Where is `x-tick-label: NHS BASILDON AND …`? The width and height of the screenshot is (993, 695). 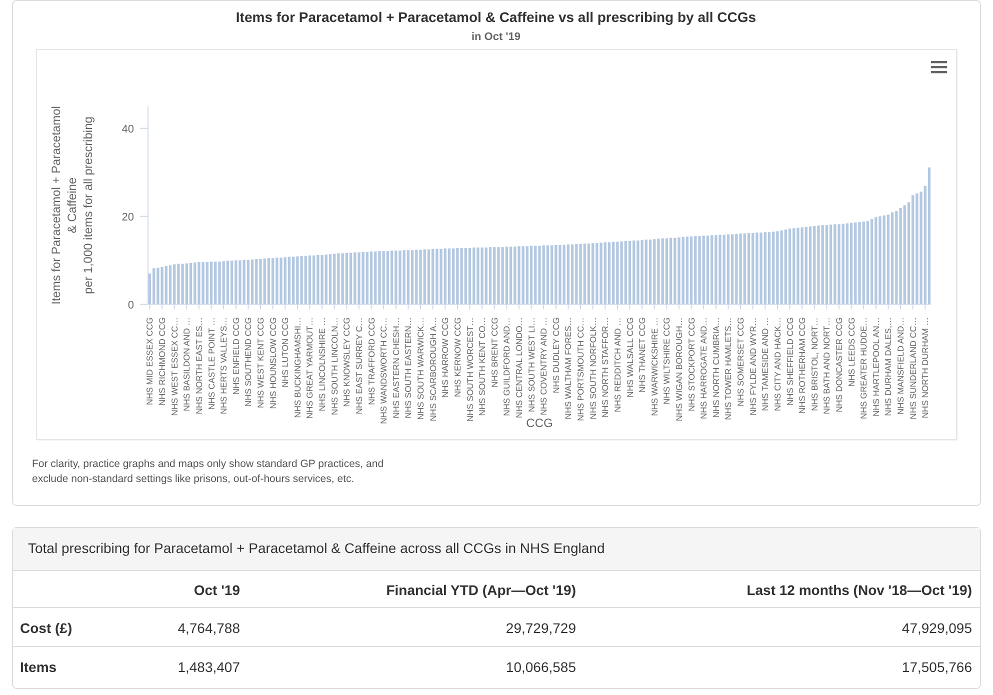
x-tick-label: NHS BASILDON AND … is located at coordinates (187, 364).